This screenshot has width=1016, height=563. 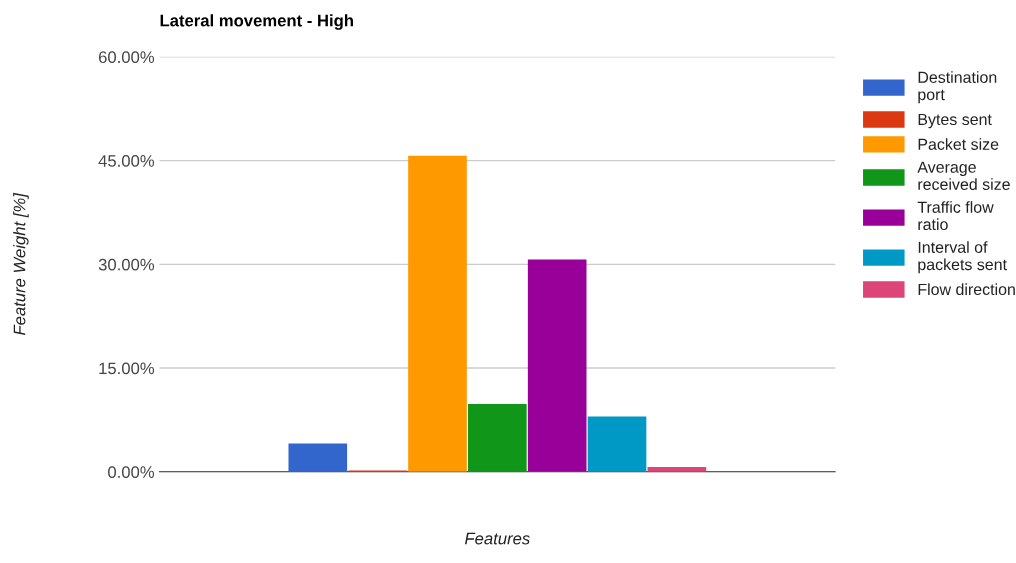 What do you see at coordinates (497, 538) in the screenshot?
I see `x-axis-title: Features` at bounding box center [497, 538].